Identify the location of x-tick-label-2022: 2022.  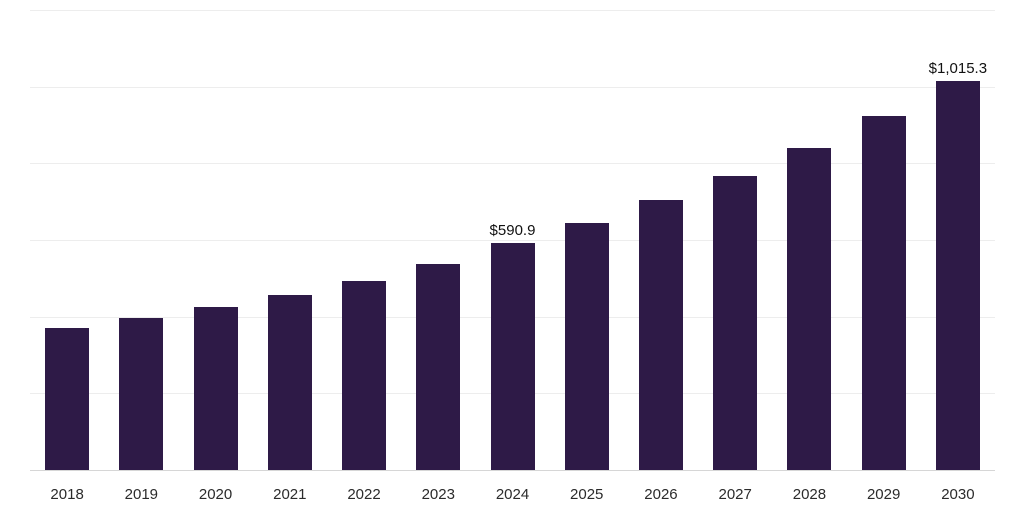
(364, 494).